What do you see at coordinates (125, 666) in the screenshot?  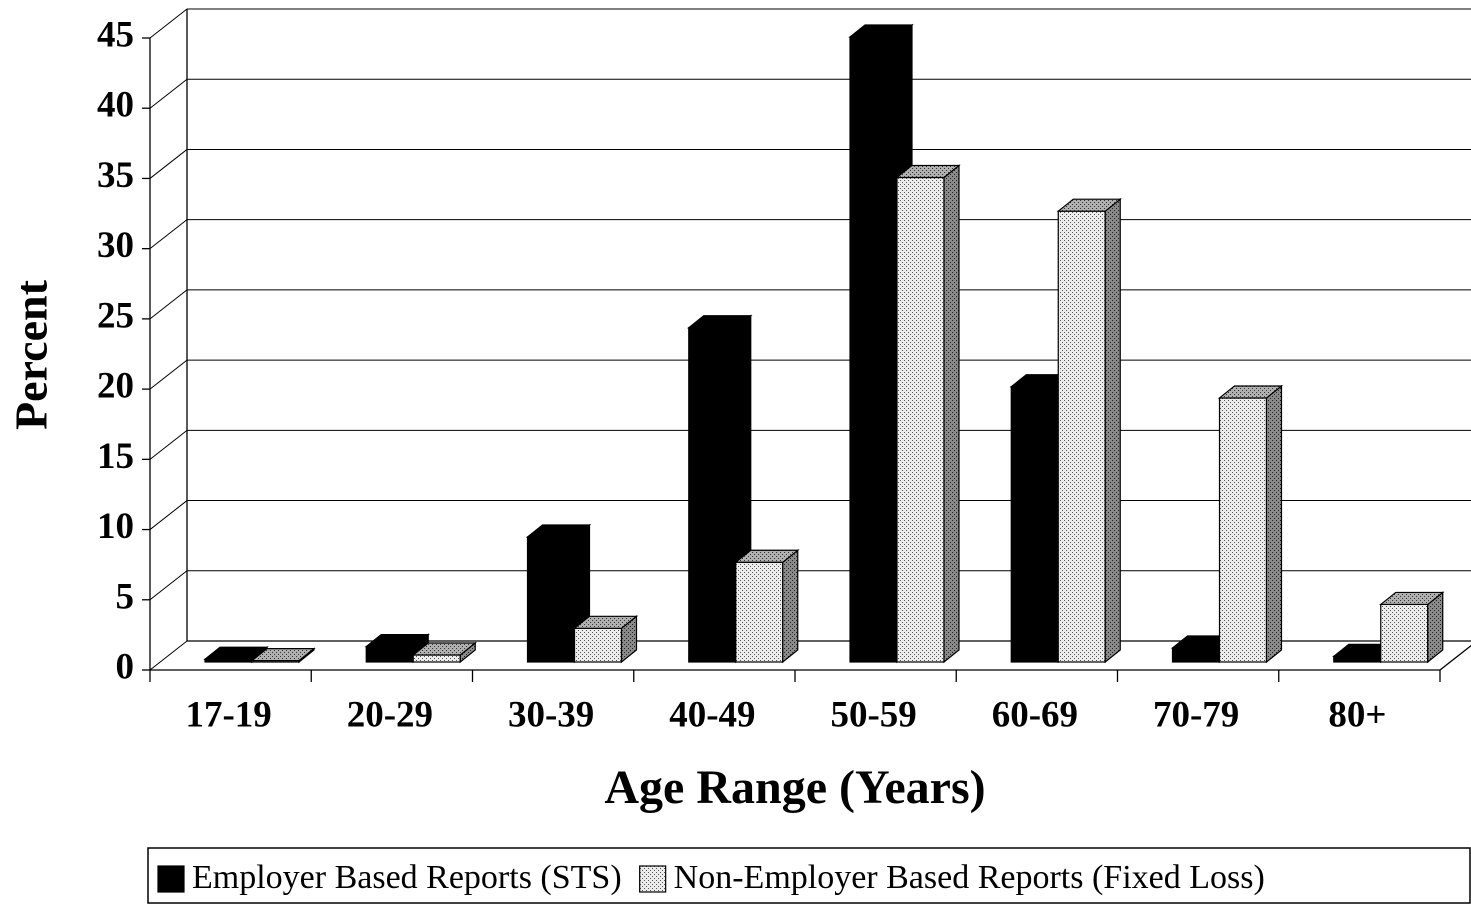 I see `y-tick-label: 0` at bounding box center [125, 666].